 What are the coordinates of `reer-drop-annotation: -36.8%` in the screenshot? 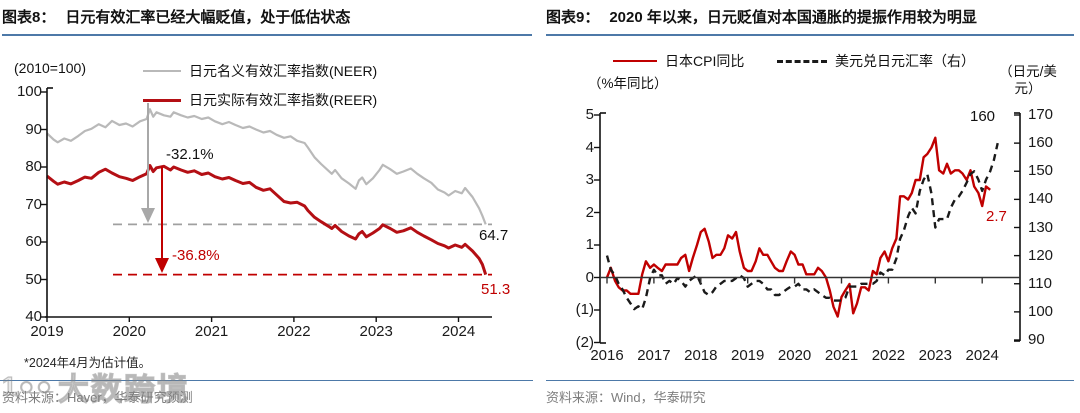 It's located at (196, 255).